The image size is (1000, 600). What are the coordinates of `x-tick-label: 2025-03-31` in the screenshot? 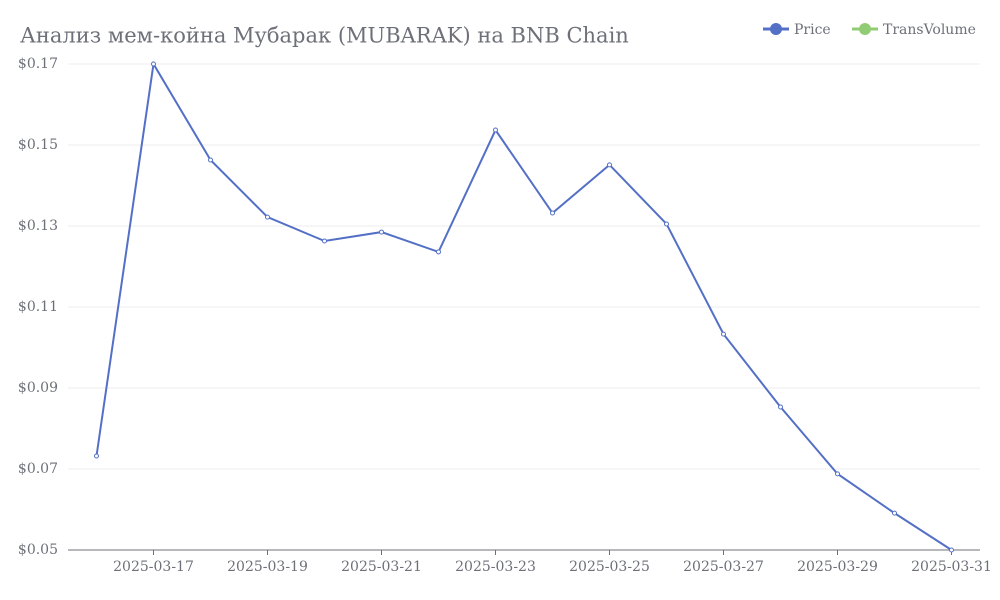 It's located at (951, 567).